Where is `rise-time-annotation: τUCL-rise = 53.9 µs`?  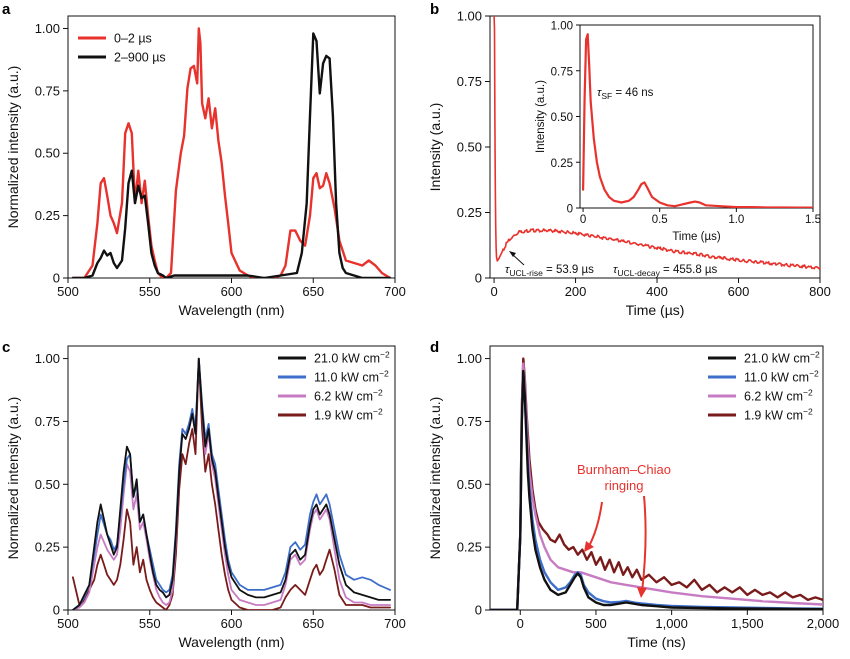 rise-time-annotation: τUCL-rise = 53.9 µs is located at coordinates (549, 271).